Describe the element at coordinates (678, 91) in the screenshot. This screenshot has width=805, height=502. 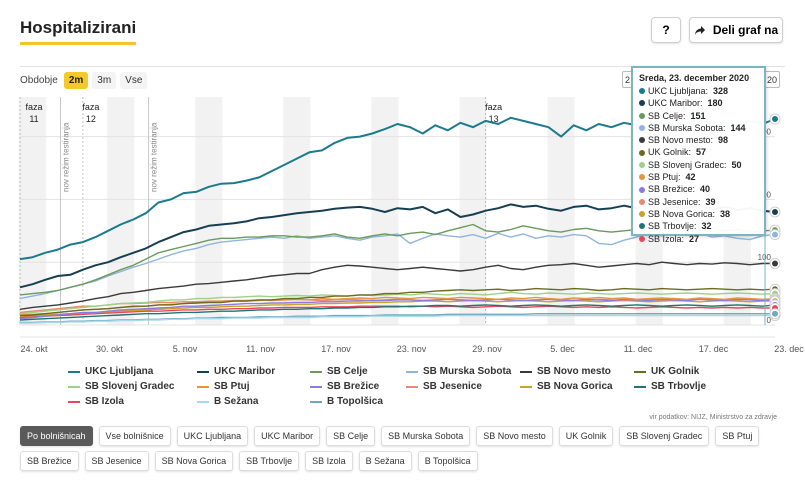
I see `tooltip-label: UKC Ljubljana:` at that location.